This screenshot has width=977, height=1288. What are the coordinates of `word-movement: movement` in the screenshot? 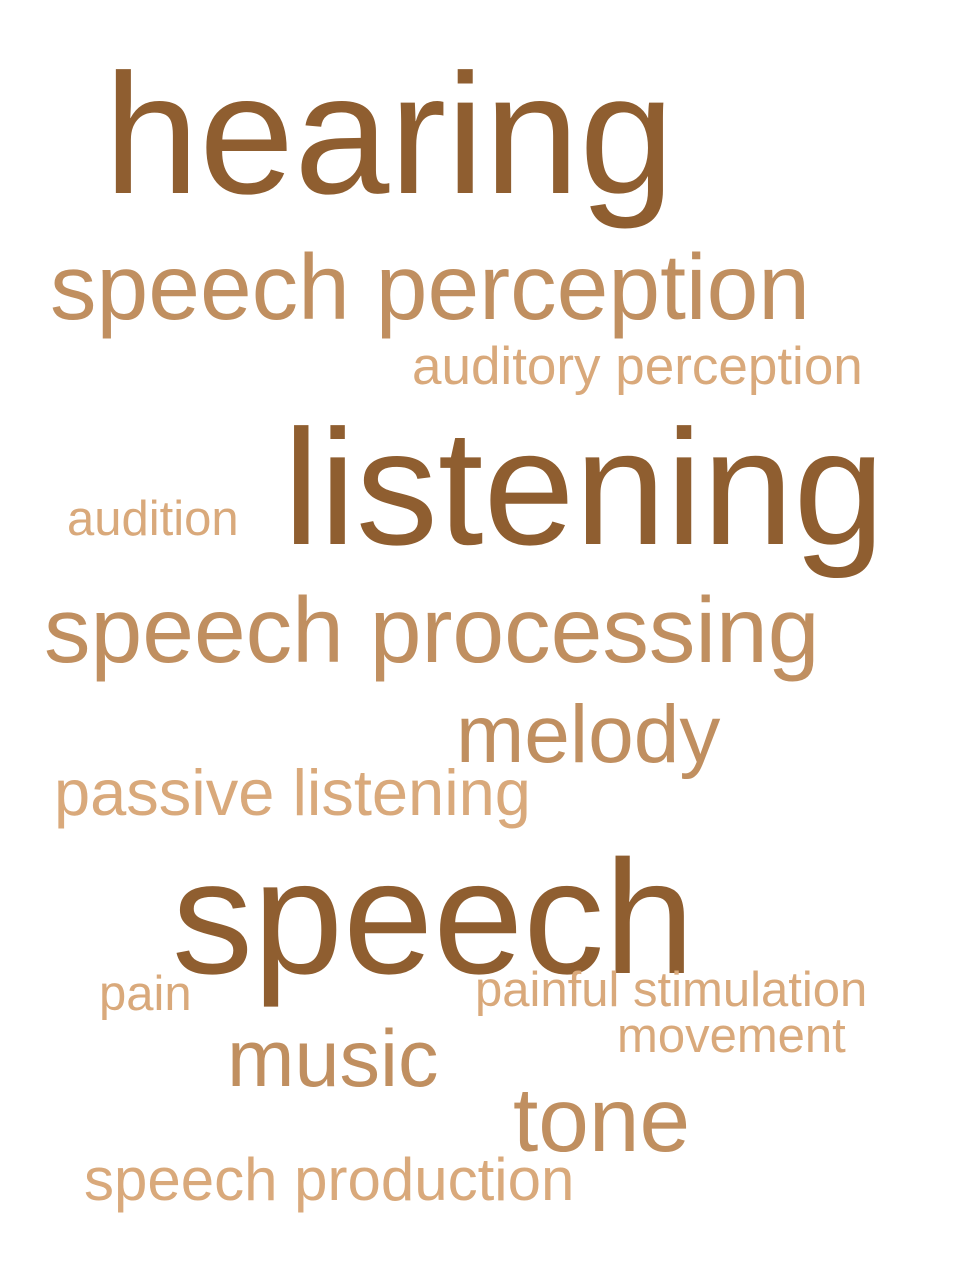 It's located at (731, 1036).